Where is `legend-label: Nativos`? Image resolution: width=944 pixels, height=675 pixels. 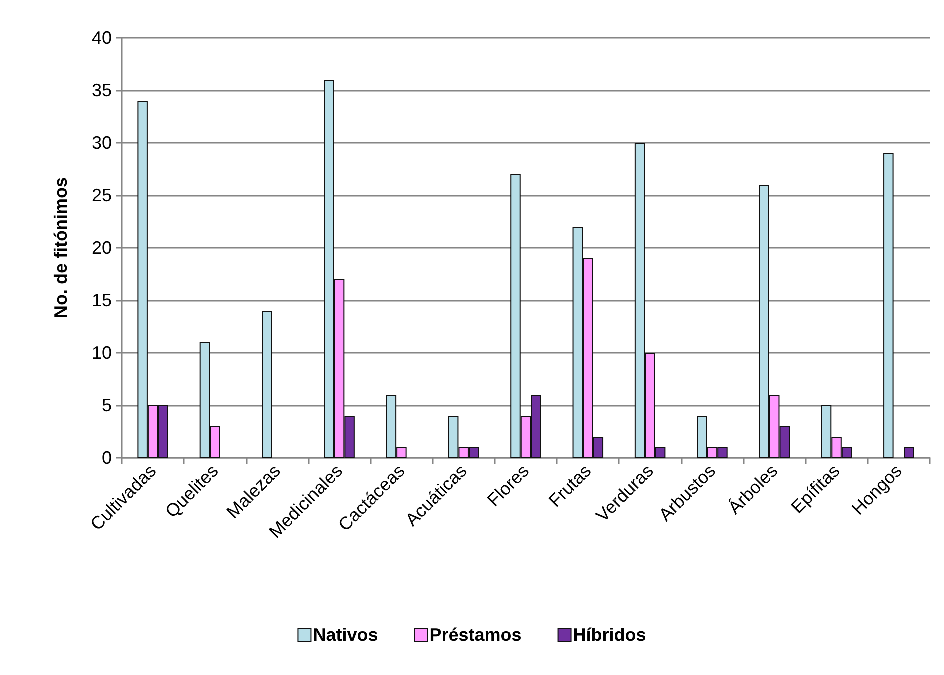 legend-label: Nativos is located at coordinates (345, 635).